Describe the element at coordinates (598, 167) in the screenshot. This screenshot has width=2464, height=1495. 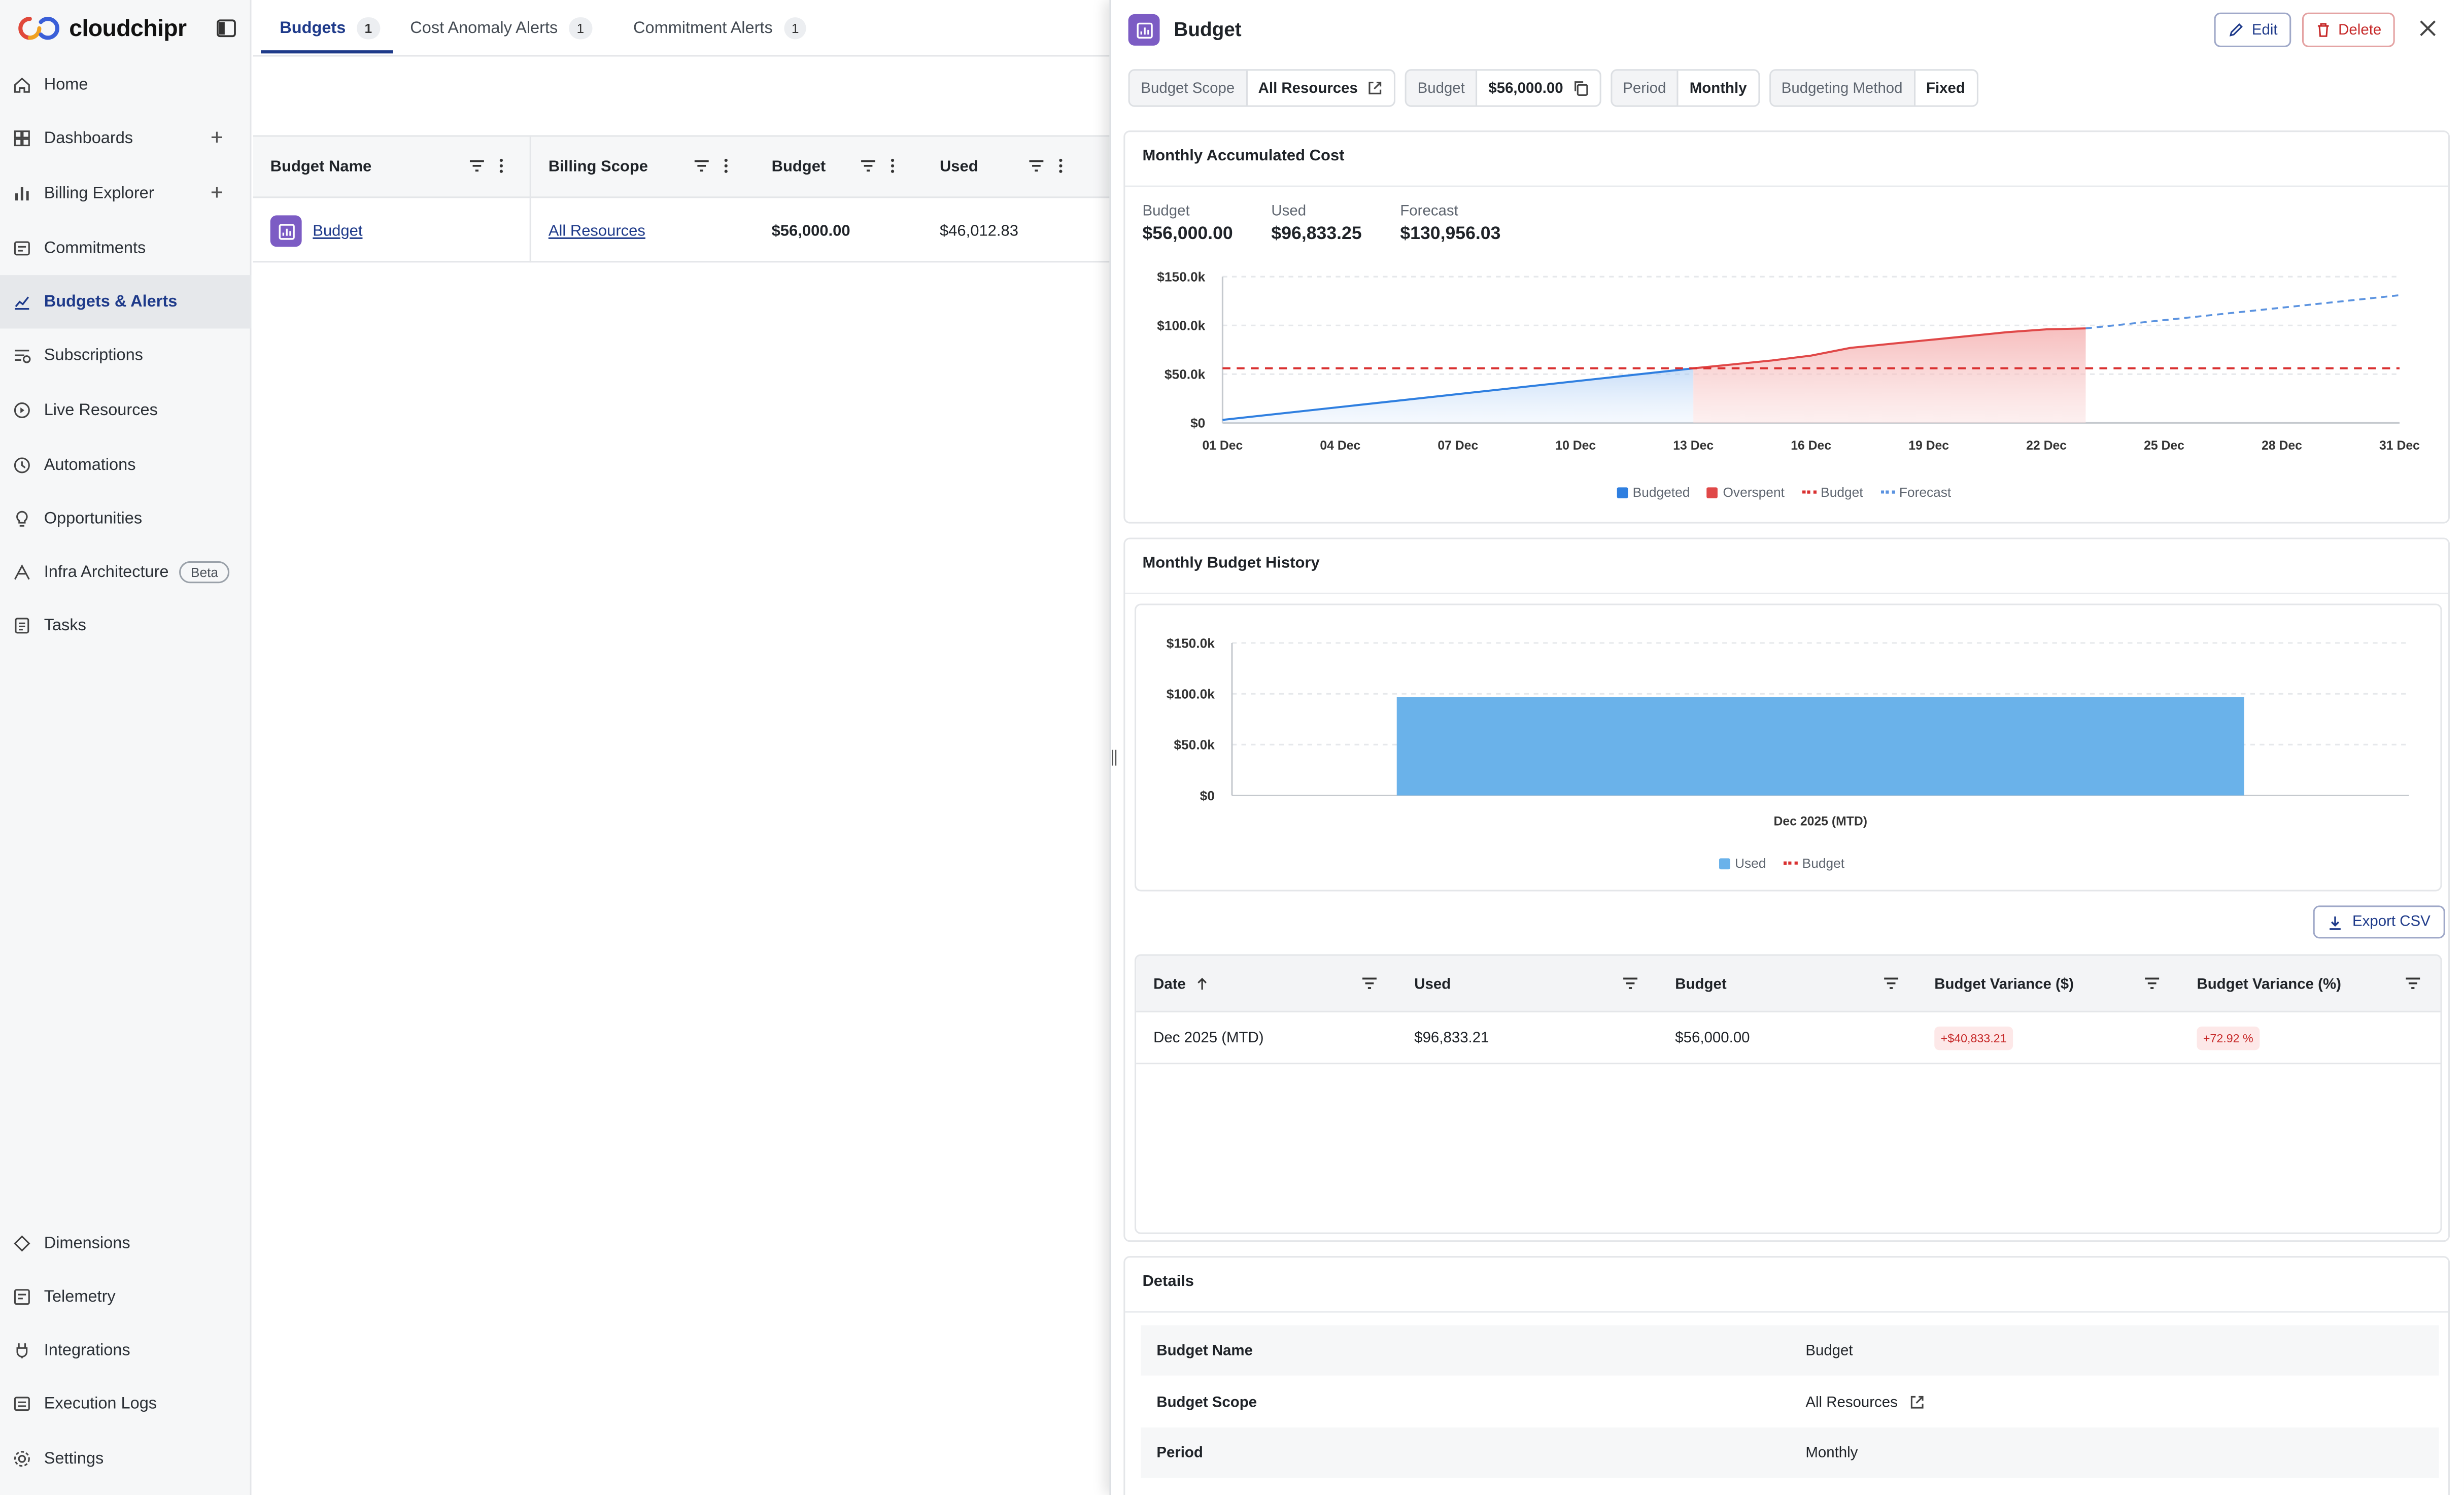
I see `col-billing-scope: Billing Scope` at that location.